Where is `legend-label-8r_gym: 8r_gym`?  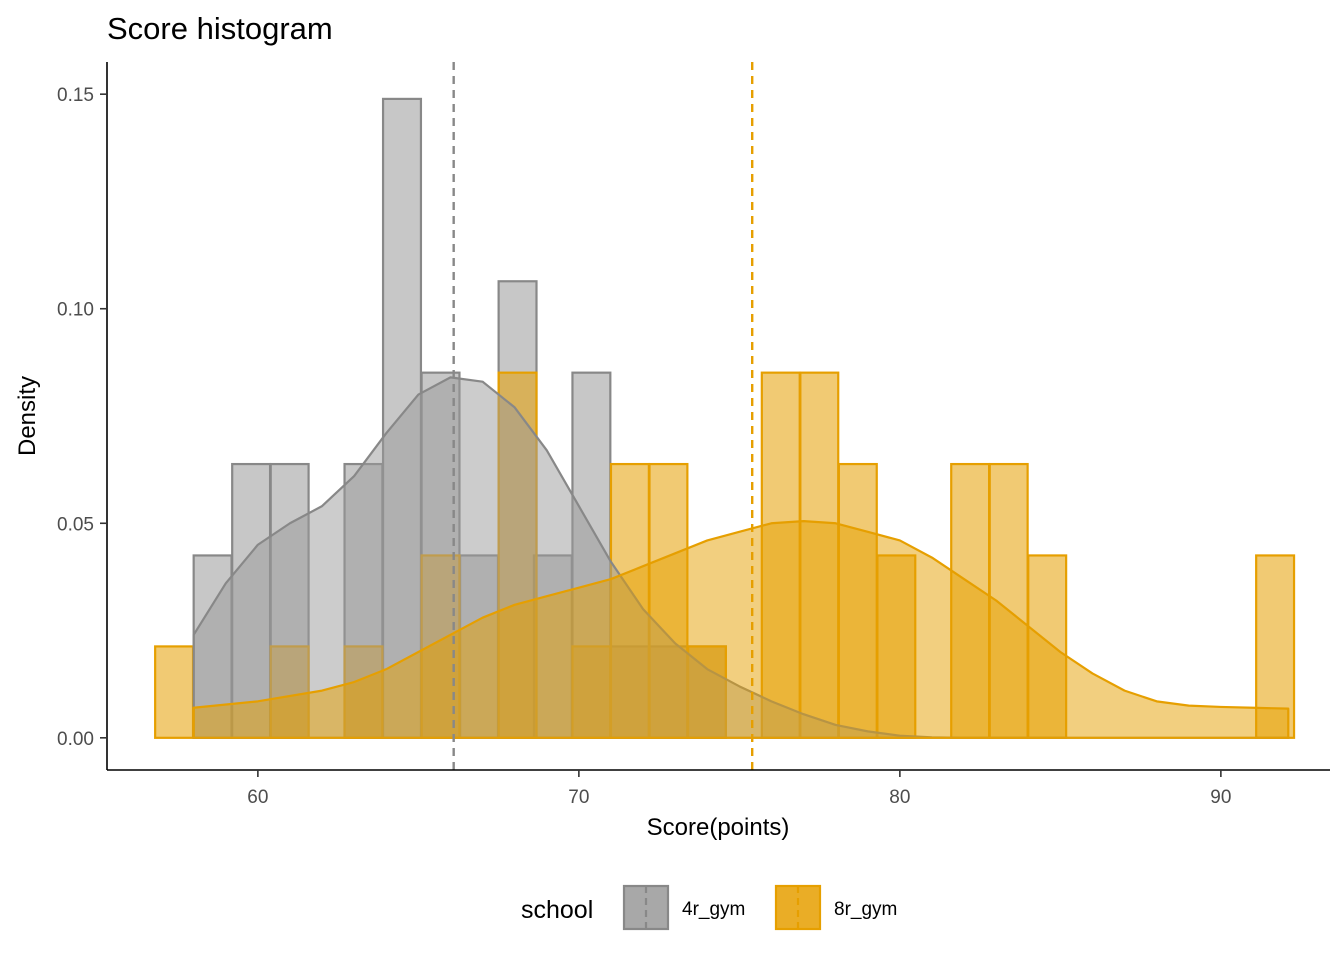 legend-label-8r_gym: 8r_gym is located at coordinates (865, 909).